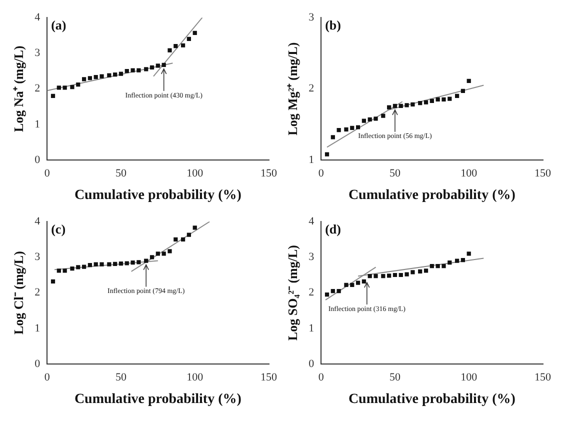  Describe the element at coordinates (58, 228) in the screenshot. I see `chart-title: (c)` at that location.